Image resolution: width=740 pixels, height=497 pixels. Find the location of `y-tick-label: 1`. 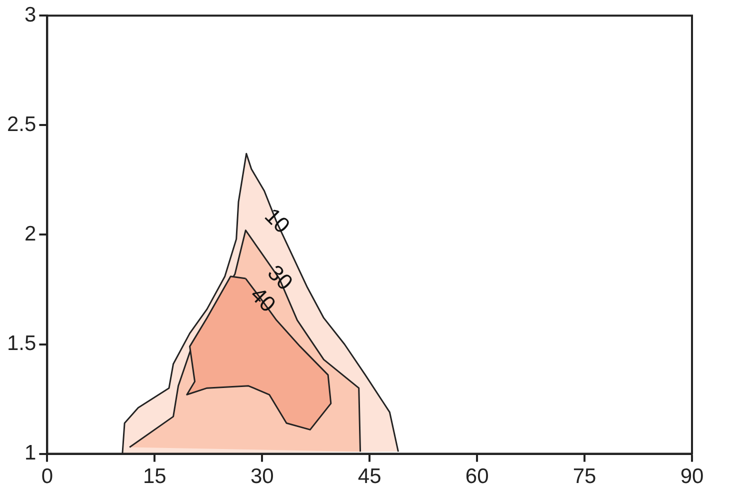

y-tick-label: 1 is located at coordinates (30, 453).